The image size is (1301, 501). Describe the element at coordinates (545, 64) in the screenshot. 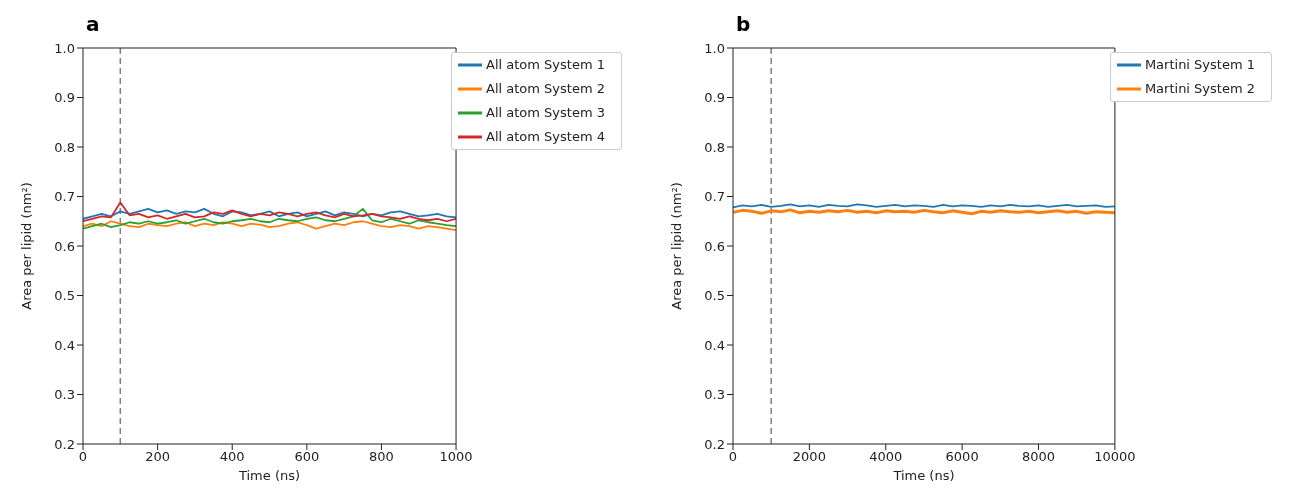

I see `legend-label: All atom System 1` at that location.